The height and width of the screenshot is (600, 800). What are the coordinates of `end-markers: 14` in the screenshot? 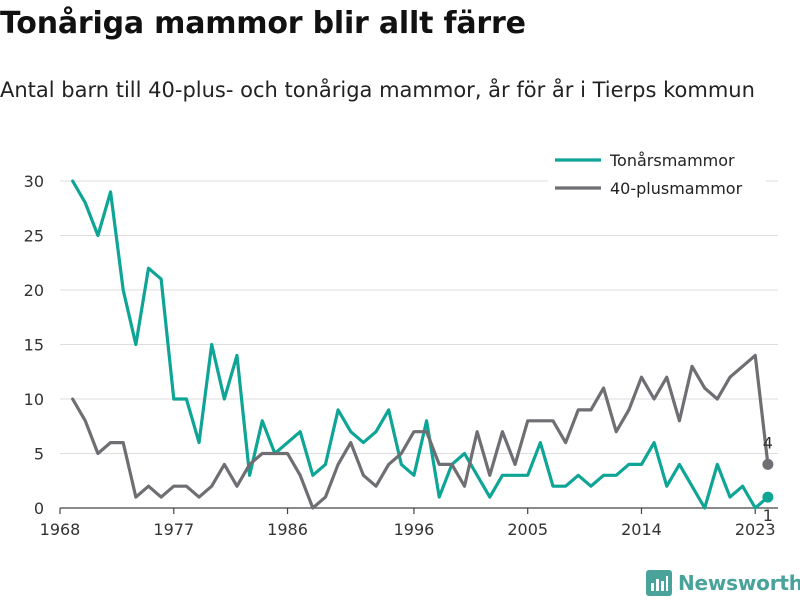 It's located at (768, 479).